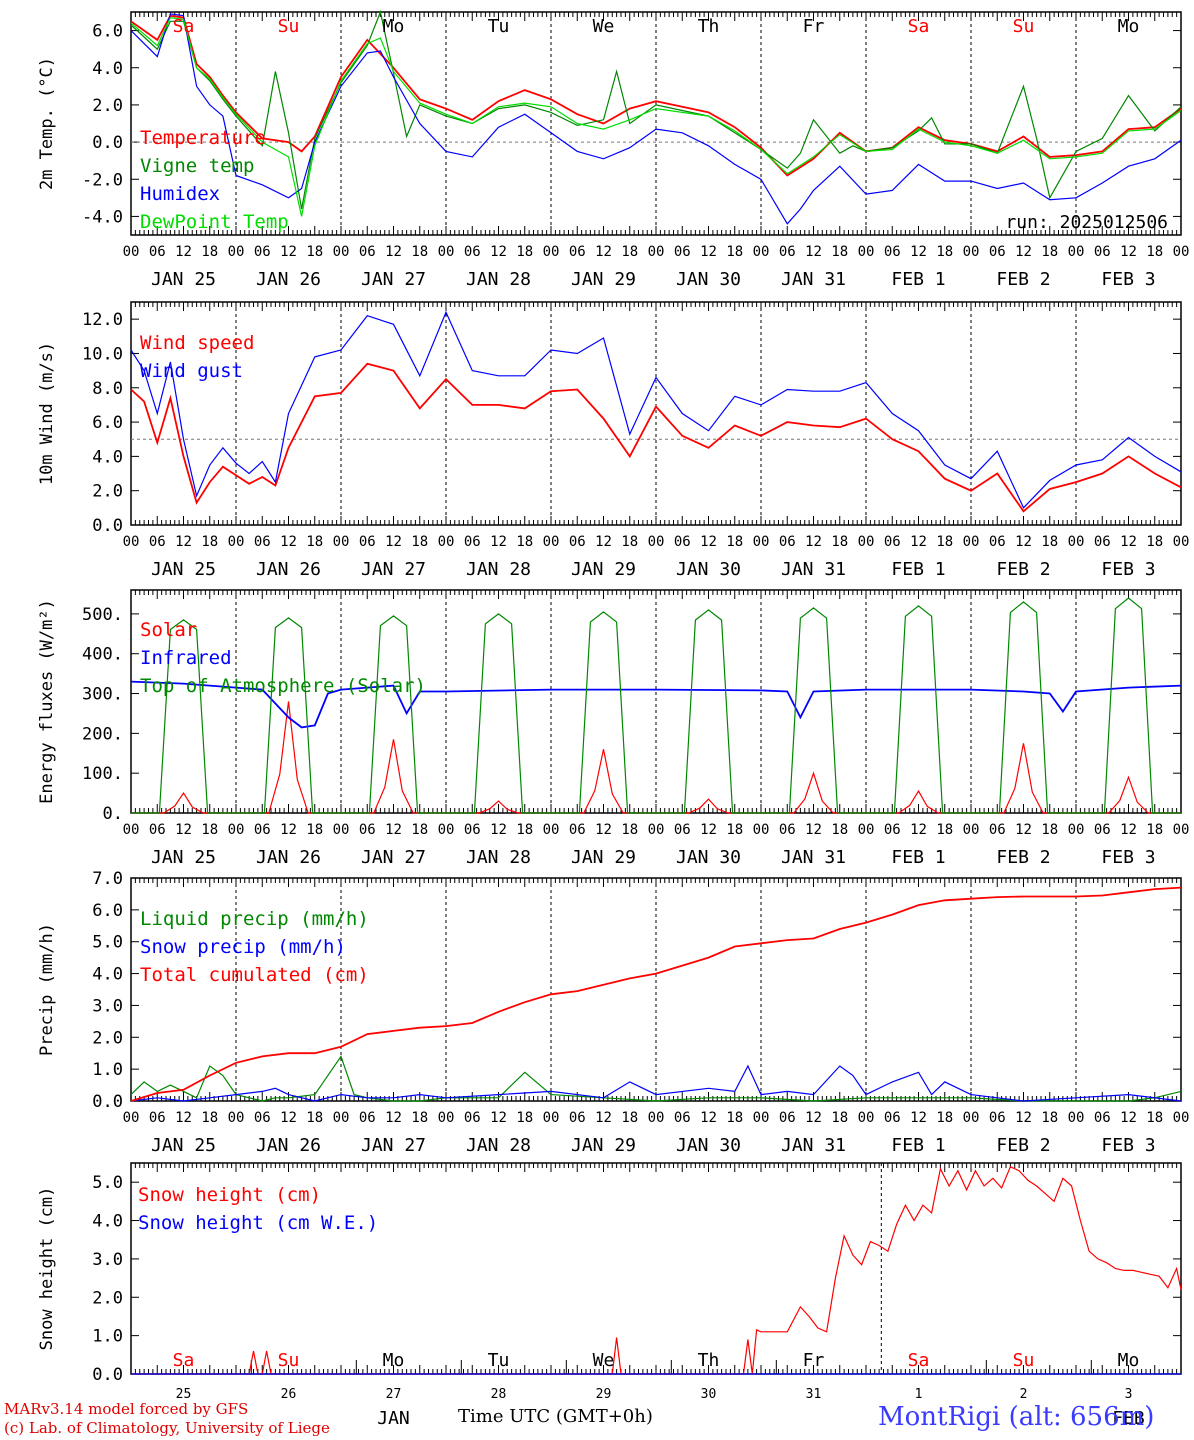 The width and height of the screenshot is (1194, 1440). Describe the element at coordinates (1128, 279) in the screenshot. I see `date-label: FEB 3` at that location.